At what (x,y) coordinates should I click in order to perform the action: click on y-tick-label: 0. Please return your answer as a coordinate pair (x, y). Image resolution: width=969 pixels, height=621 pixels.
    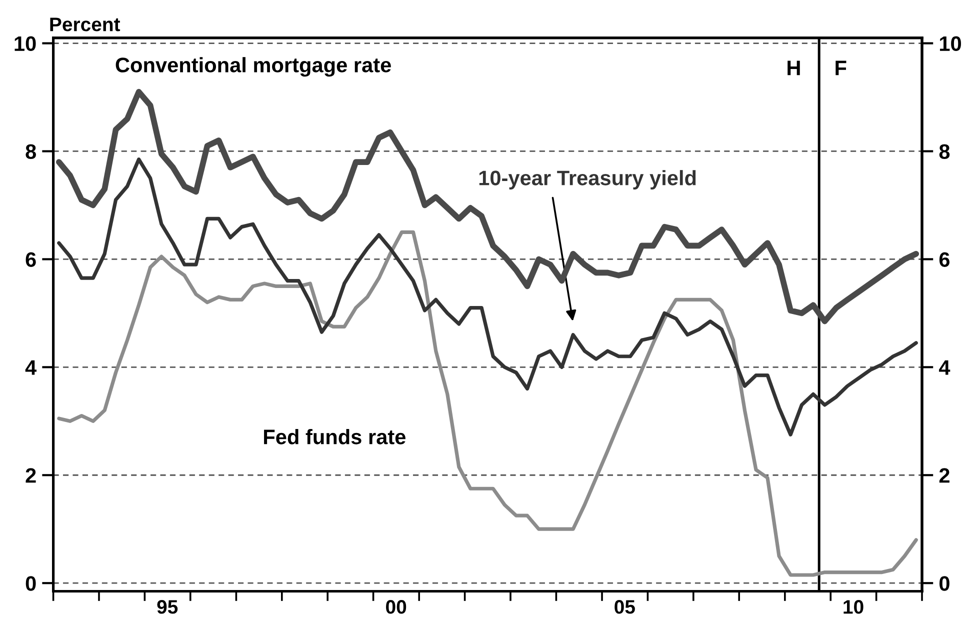
    Looking at the image, I should click on (31, 583).